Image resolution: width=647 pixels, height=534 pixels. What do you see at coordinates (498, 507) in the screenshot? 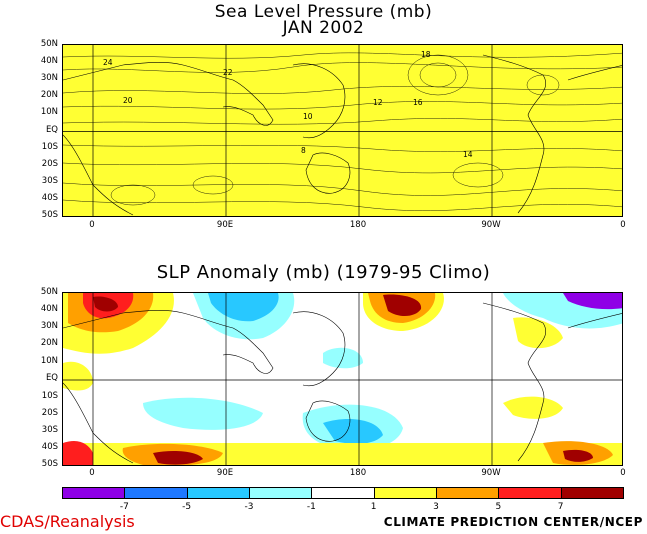
I see `colorbar-tick-label: 5` at bounding box center [498, 507].